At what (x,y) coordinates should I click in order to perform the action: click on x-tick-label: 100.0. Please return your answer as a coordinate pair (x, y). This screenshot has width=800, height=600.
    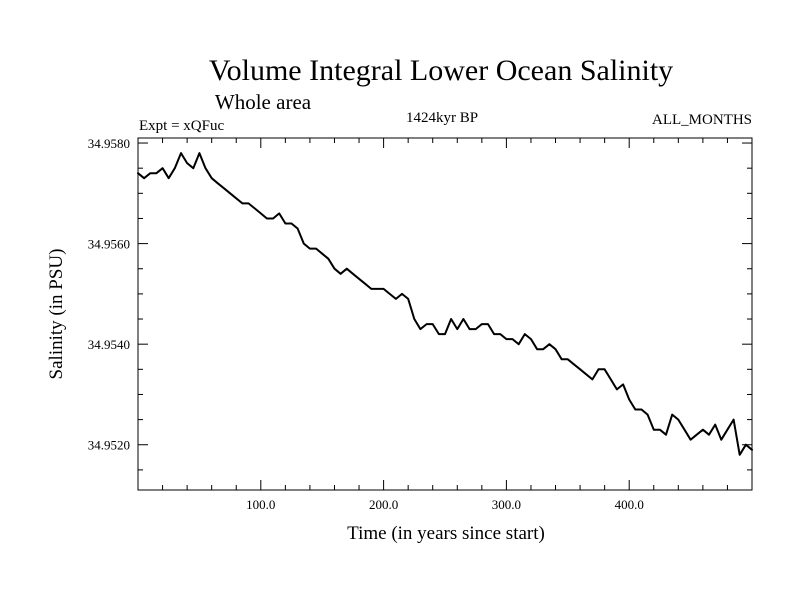
    Looking at the image, I should click on (260, 504).